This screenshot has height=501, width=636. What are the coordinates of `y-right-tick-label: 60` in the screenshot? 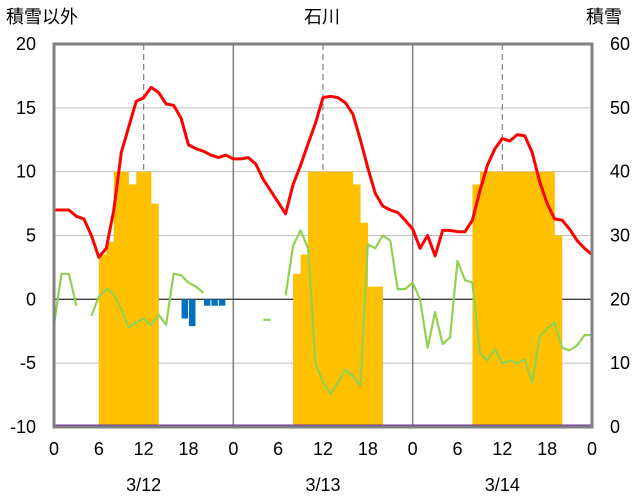 It's located at (620, 44).